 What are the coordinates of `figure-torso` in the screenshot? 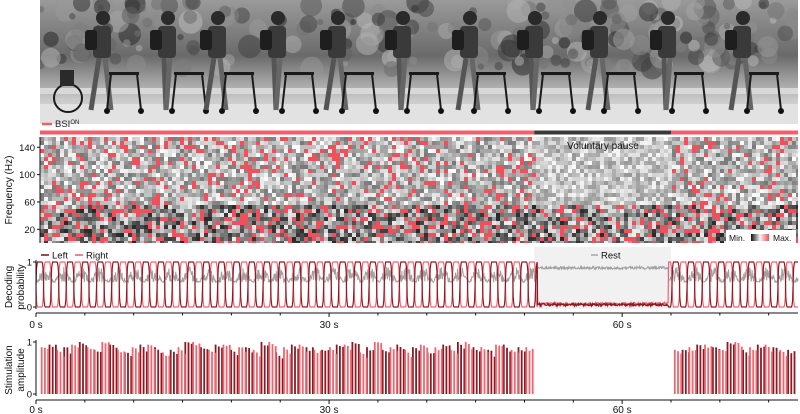 It's located at (337, 42).